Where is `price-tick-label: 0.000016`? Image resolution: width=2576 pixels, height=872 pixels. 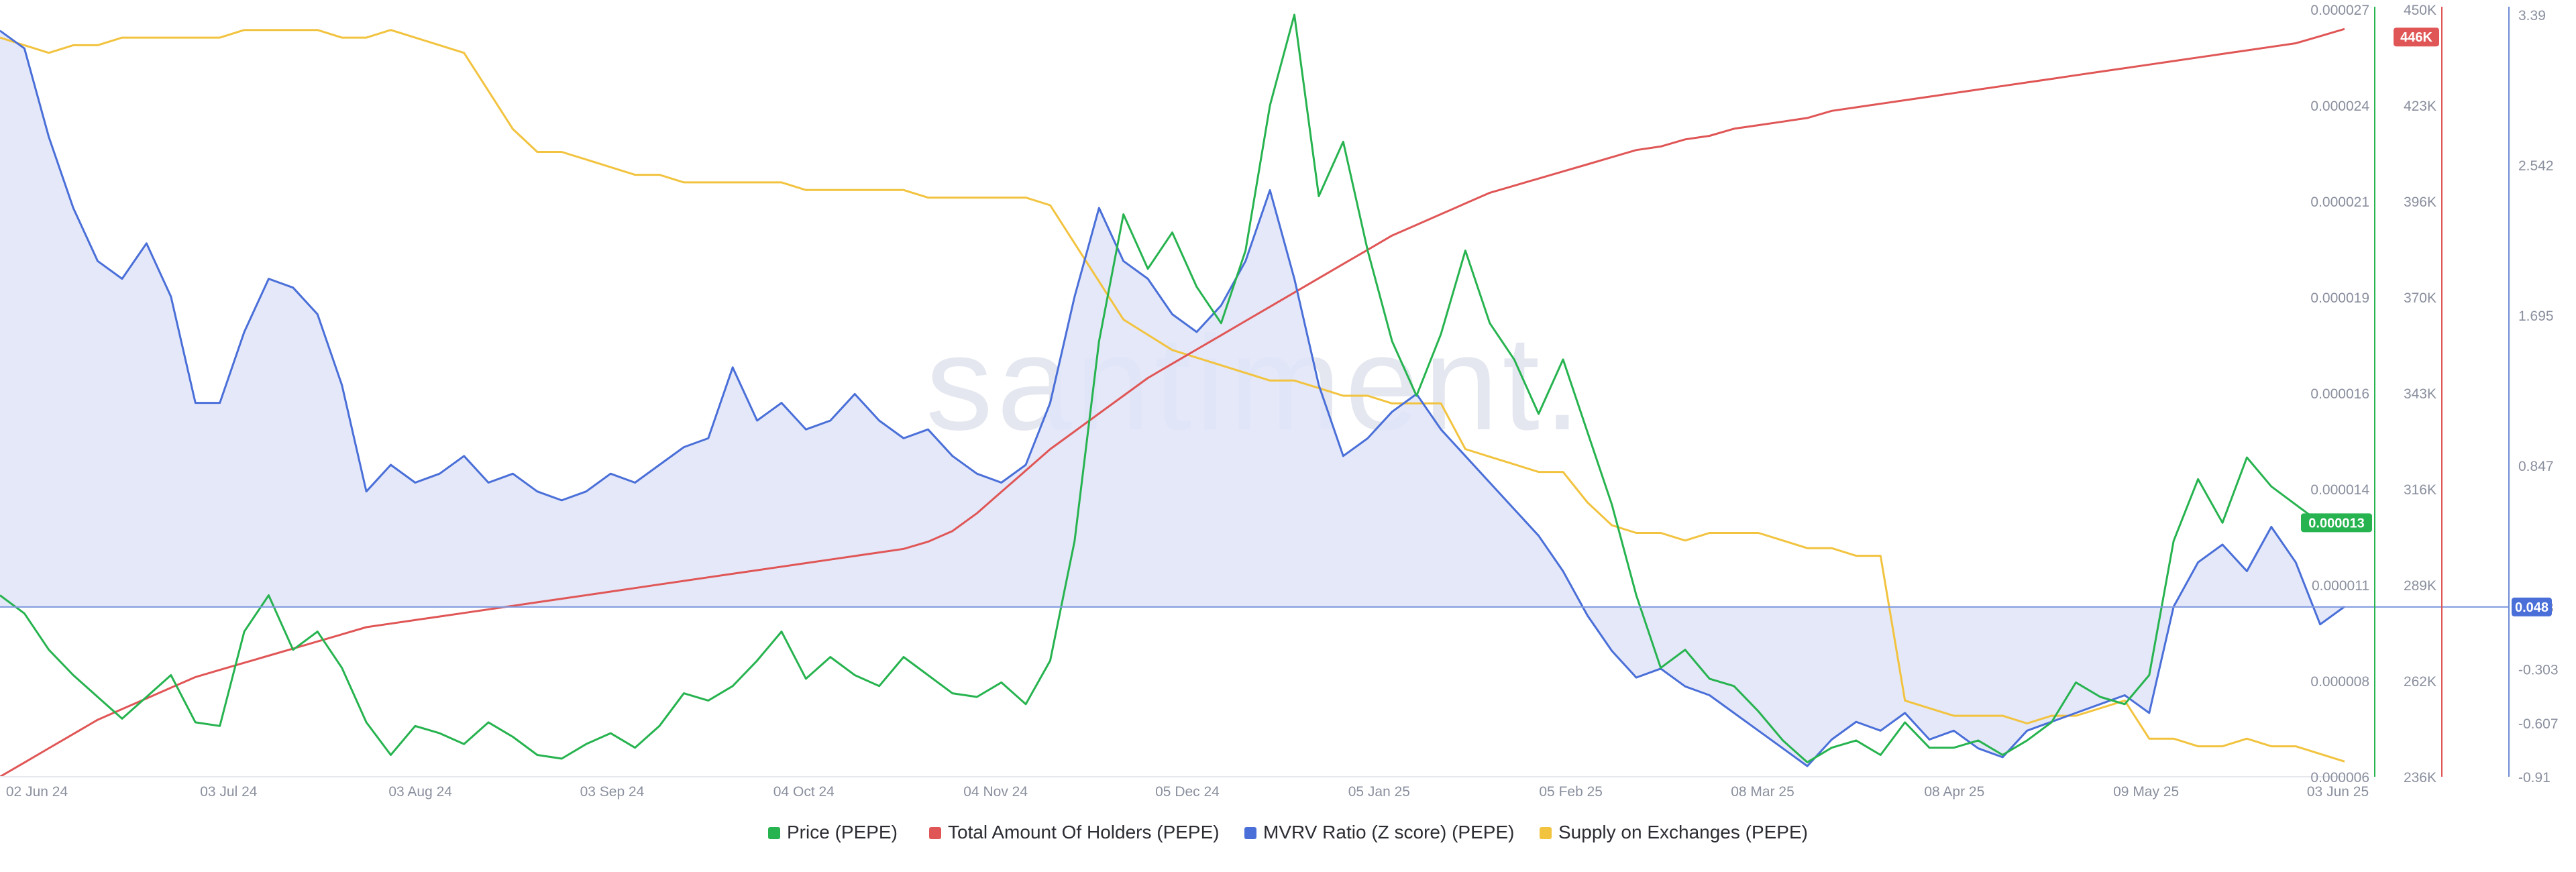
price-tick-label: 0.000016 is located at coordinates (2339, 394).